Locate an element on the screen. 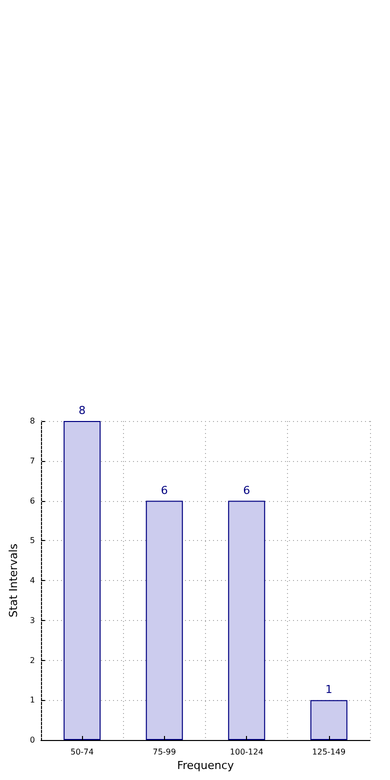 The height and width of the screenshot is (780, 390). y-tick-label: 7 is located at coordinates (32, 461).